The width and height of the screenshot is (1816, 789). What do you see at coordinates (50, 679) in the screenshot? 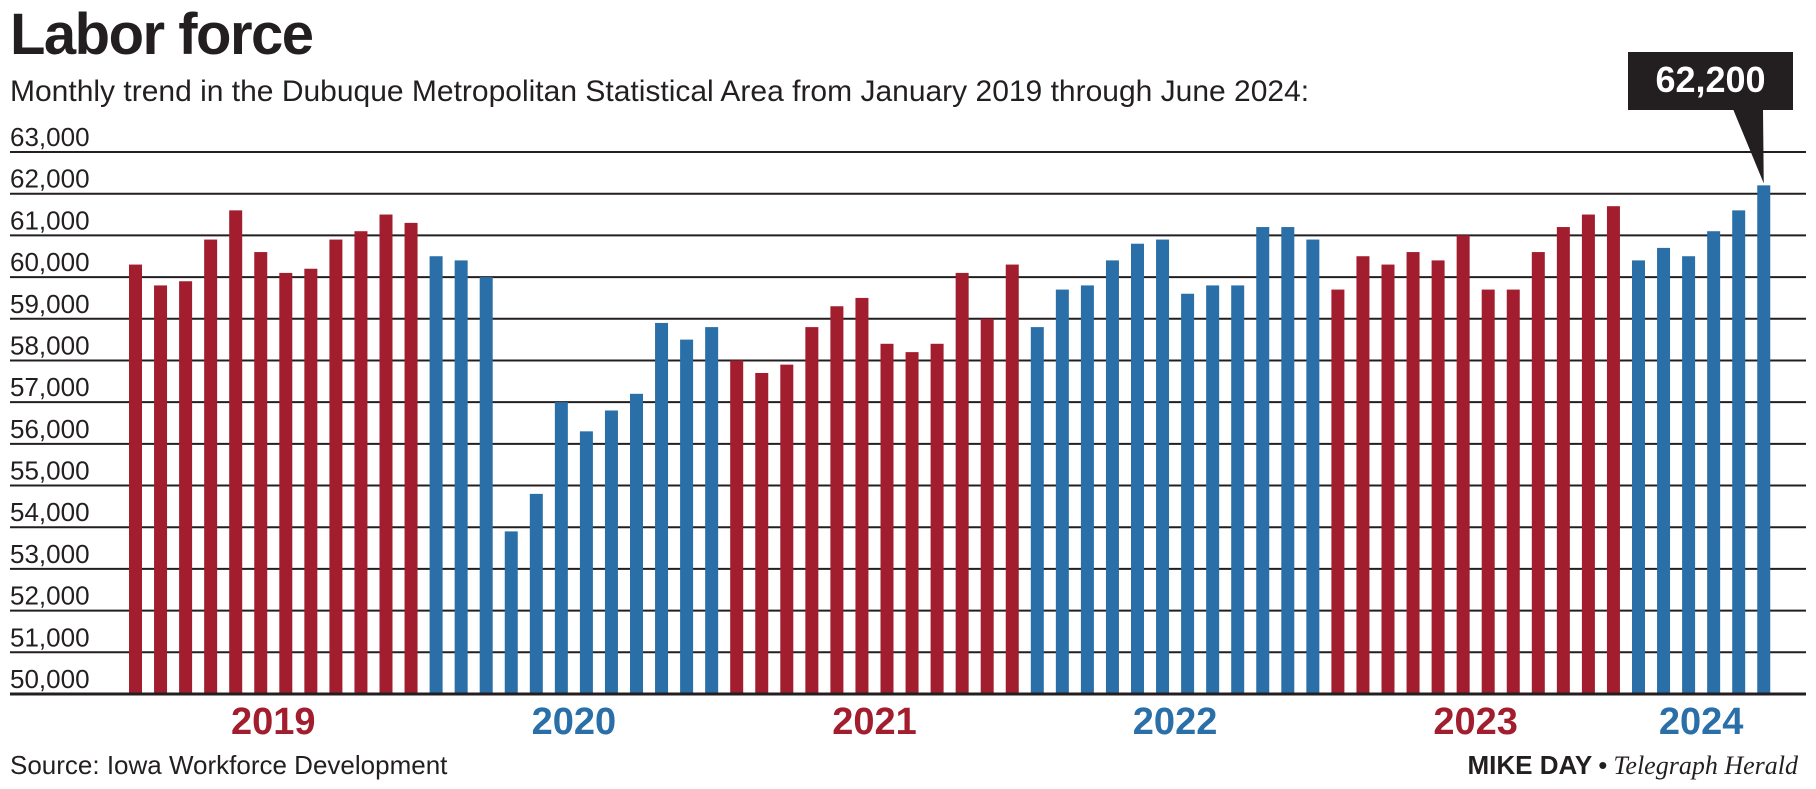
I see `y-tick-label: 50,000` at bounding box center [50, 679].